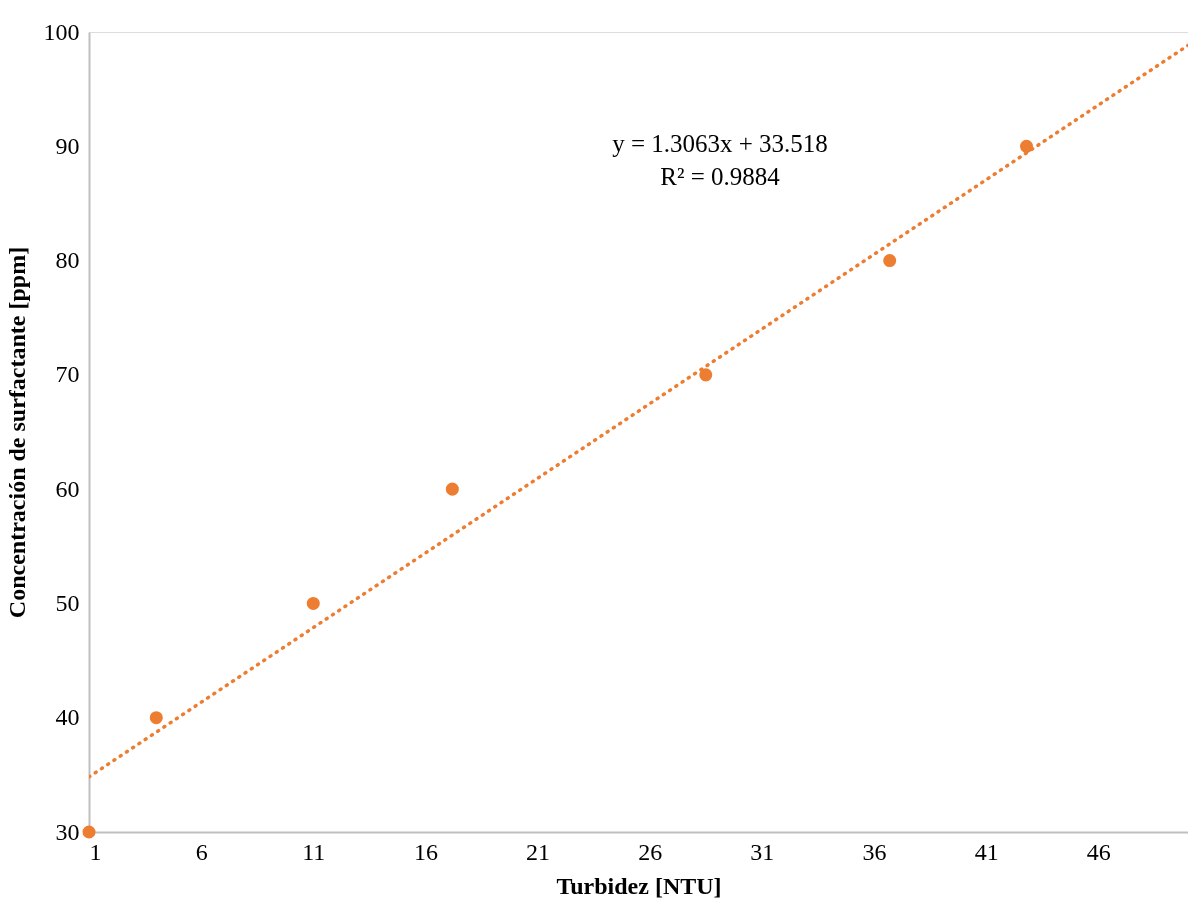  Describe the element at coordinates (201, 851) in the screenshot. I see `x-tick-label: 6` at that location.